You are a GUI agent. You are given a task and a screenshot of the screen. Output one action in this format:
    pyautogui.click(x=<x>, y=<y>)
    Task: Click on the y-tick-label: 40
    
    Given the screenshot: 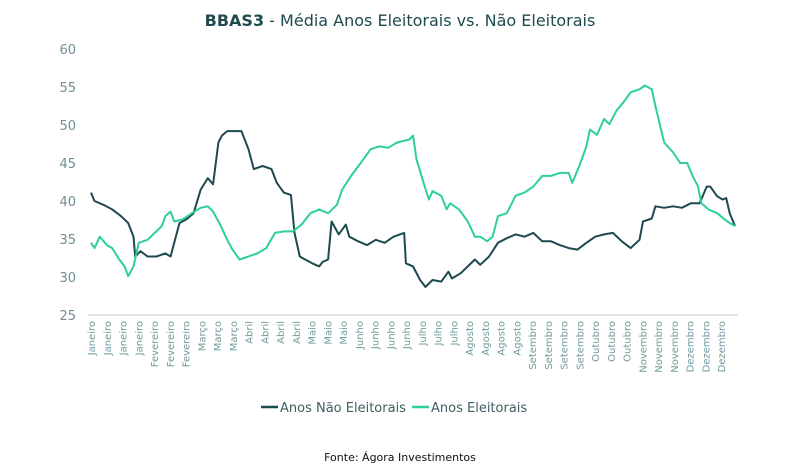 What is the action you would take?
    pyautogui.click(x=67, y=202)
    